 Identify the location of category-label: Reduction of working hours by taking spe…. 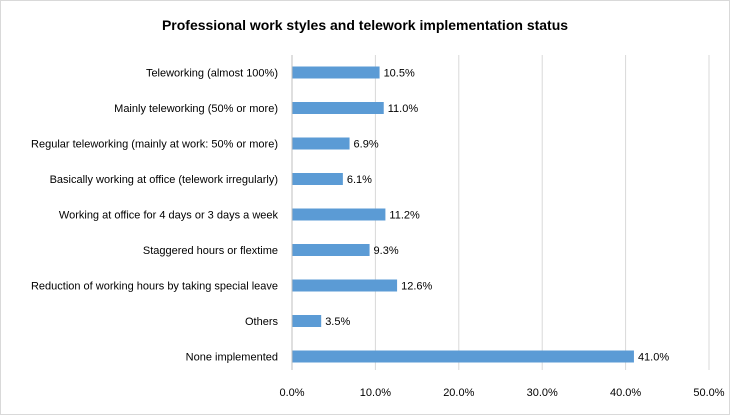
(154, 287).